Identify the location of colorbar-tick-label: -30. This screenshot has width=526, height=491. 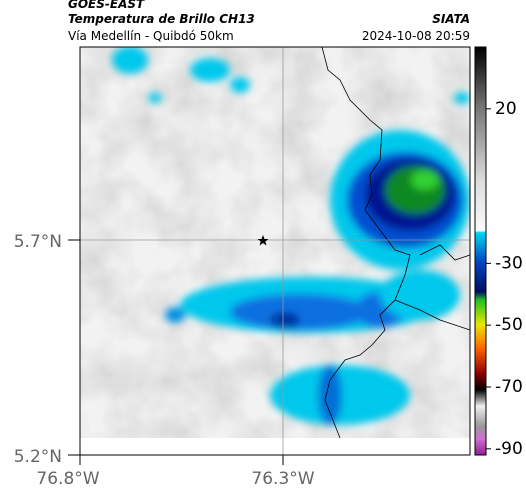
(509, 263).